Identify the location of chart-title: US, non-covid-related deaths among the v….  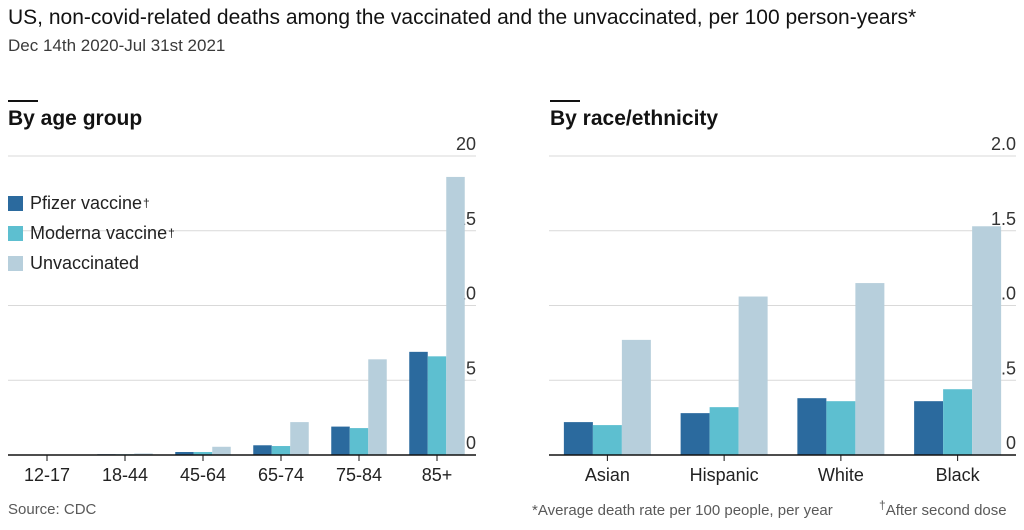
(462, 17).